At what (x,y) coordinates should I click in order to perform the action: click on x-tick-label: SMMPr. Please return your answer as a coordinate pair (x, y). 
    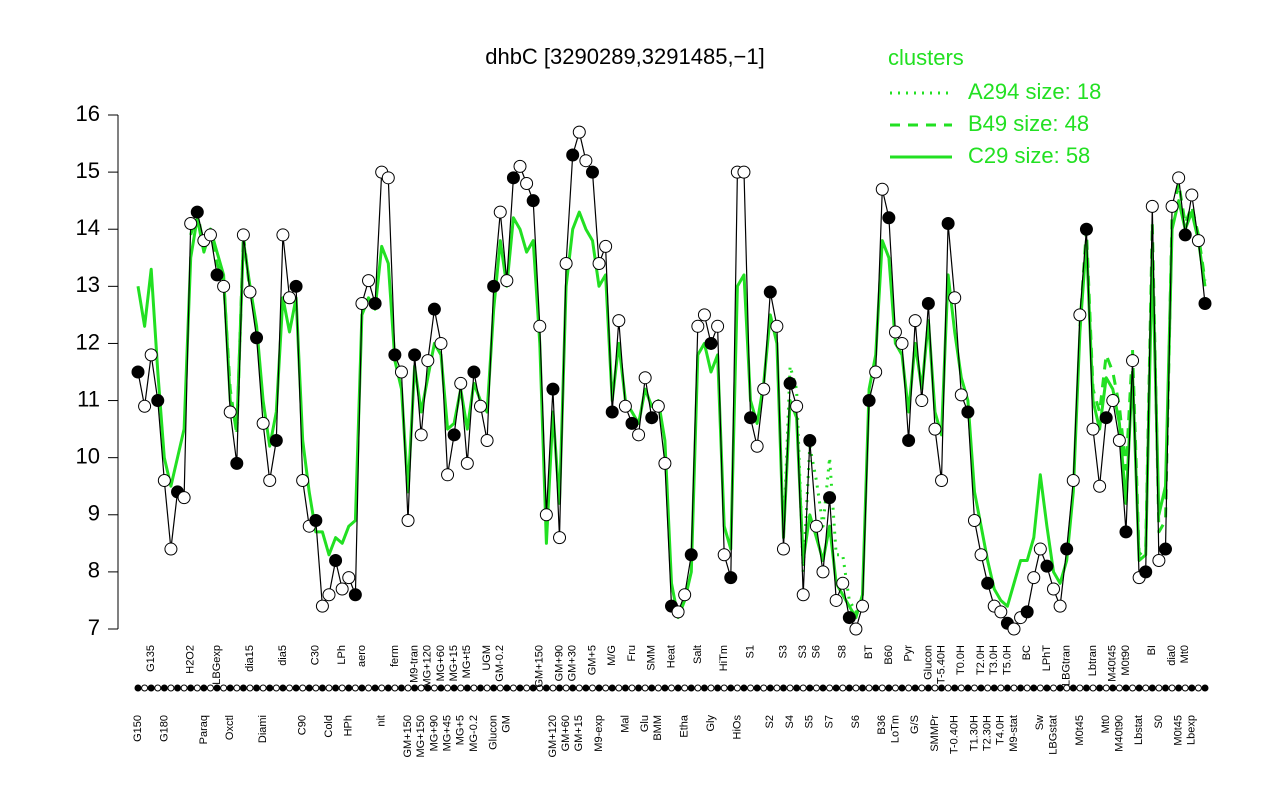
    Looking at the image, I should click on (935, 733).